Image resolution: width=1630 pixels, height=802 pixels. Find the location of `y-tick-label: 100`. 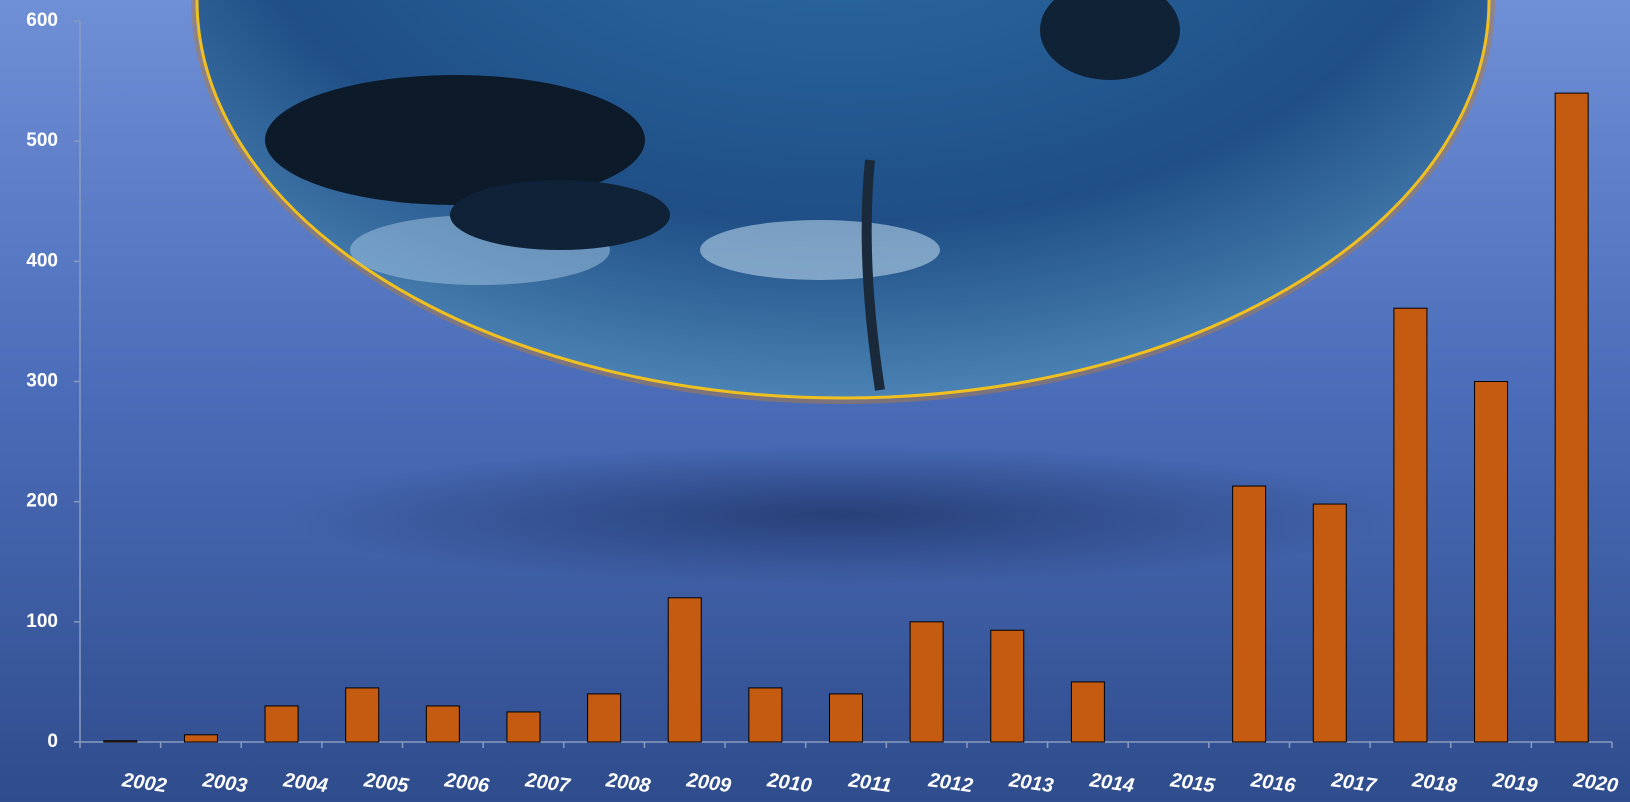

y-tick-label: 100 is located at coordinates (42, 621).